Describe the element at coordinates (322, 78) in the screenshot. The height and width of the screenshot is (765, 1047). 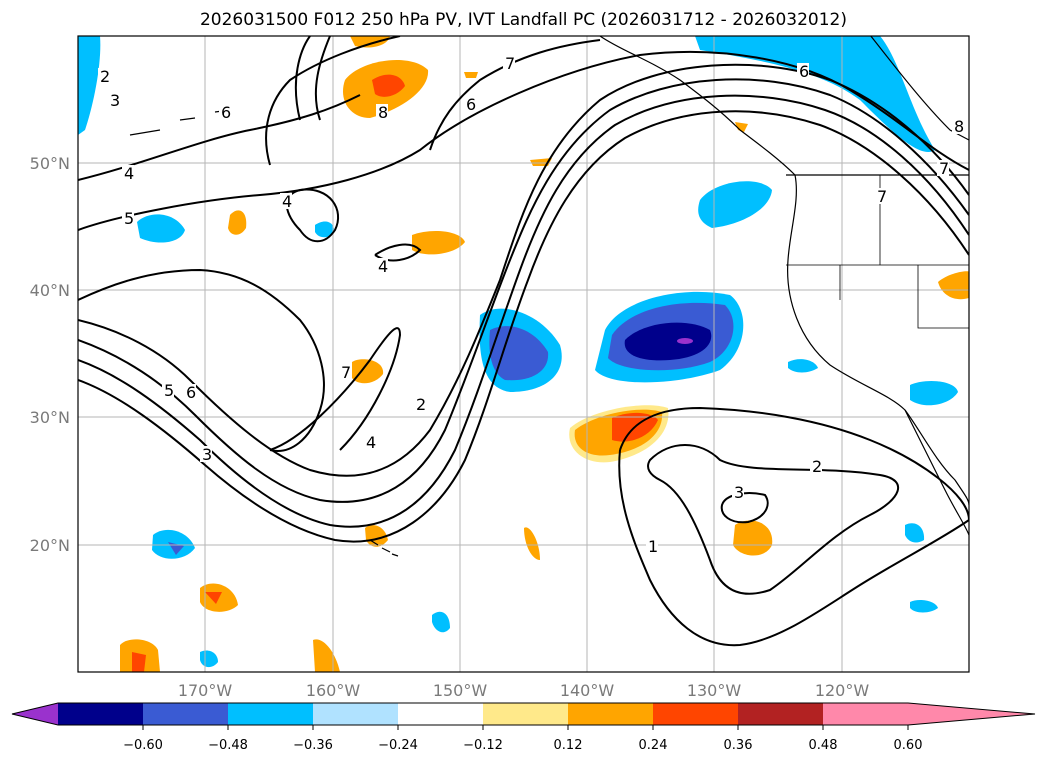
I see `pv-contour-7-north` at that location.